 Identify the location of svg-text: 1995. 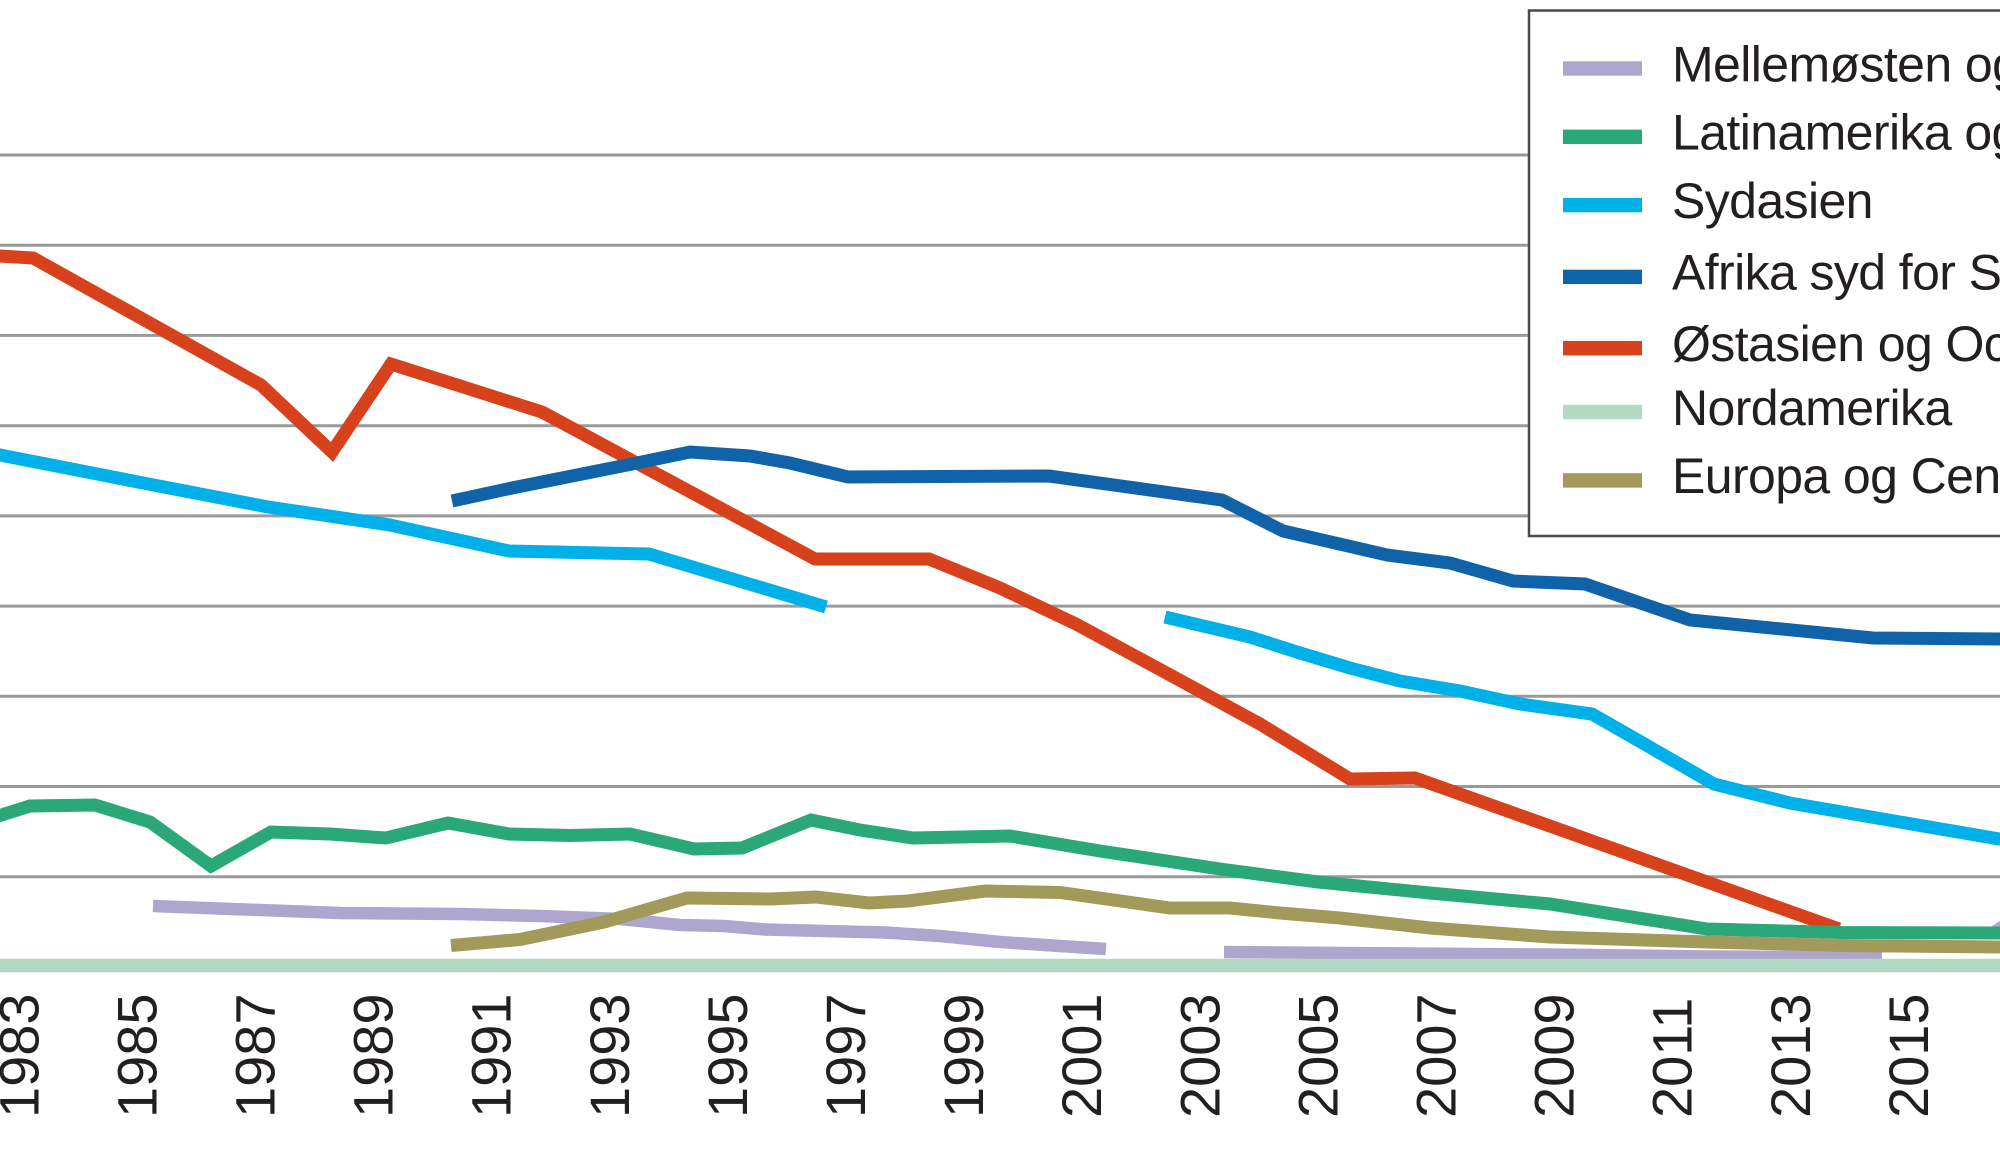
(727, 1055).